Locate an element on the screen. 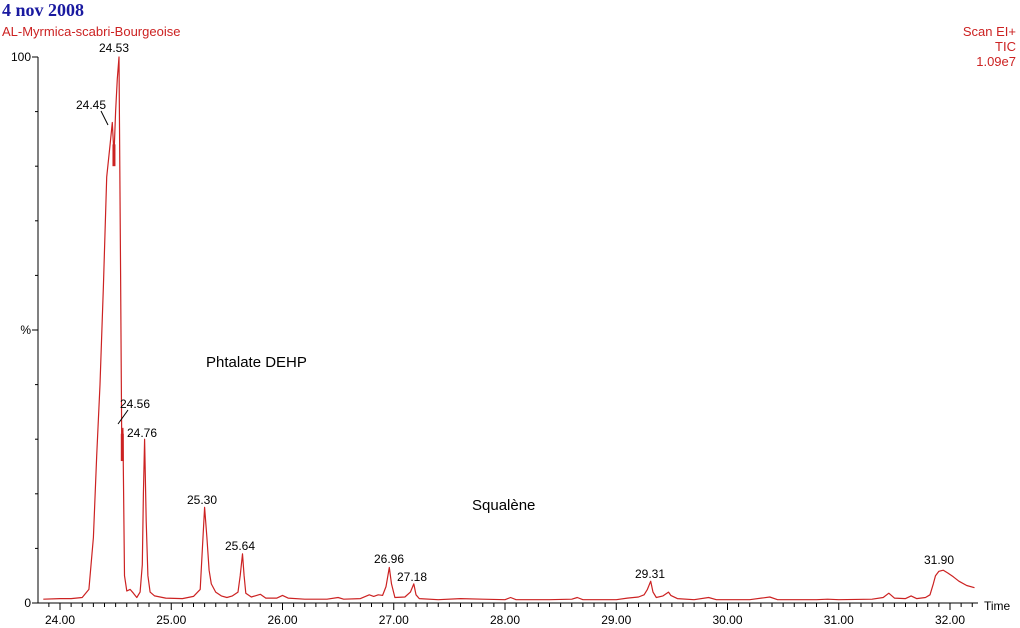  annotation-squalene: Squalène is located at coordinates (503, 505).